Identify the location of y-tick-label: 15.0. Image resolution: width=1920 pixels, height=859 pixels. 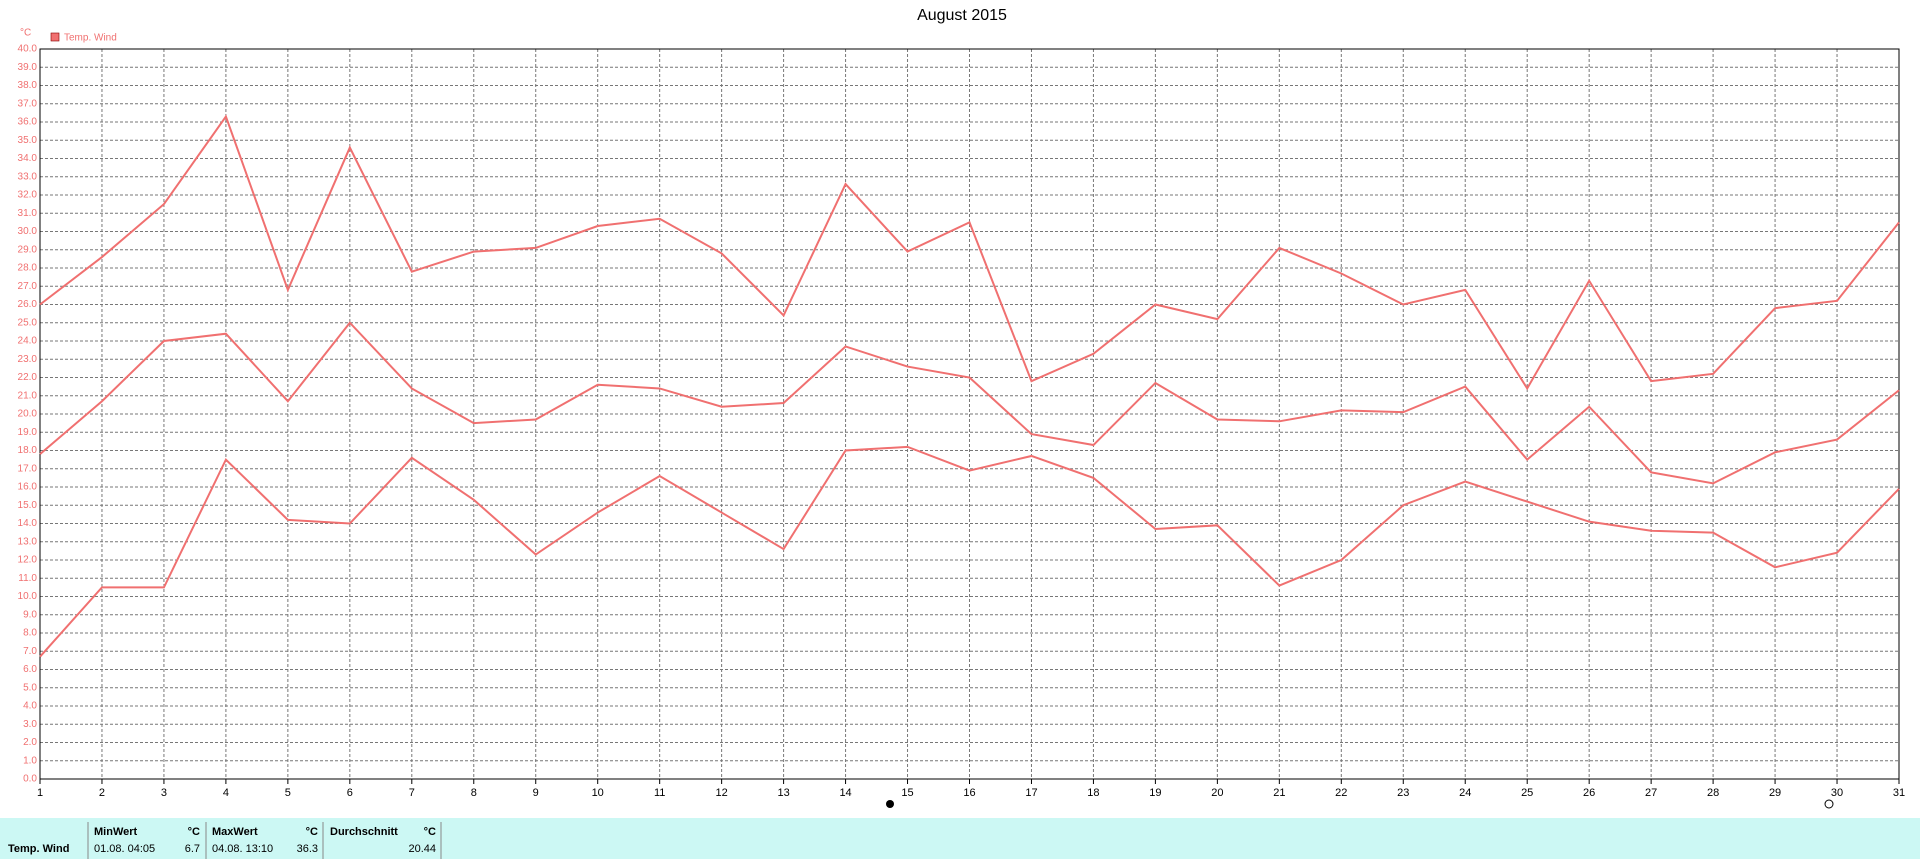
(28, 505).